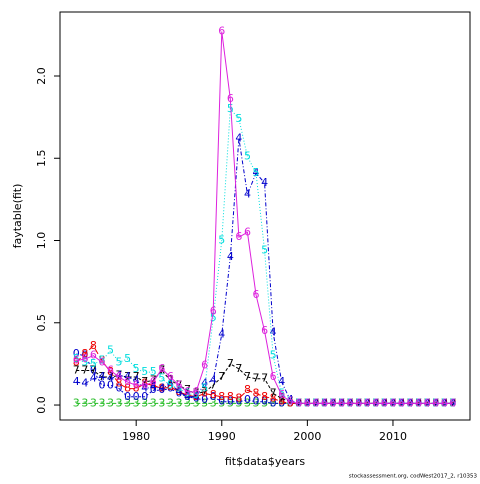  Describe the element at coordinates (222, 436) in the screenshot. I see `x-tick-label: 1990` at that location.